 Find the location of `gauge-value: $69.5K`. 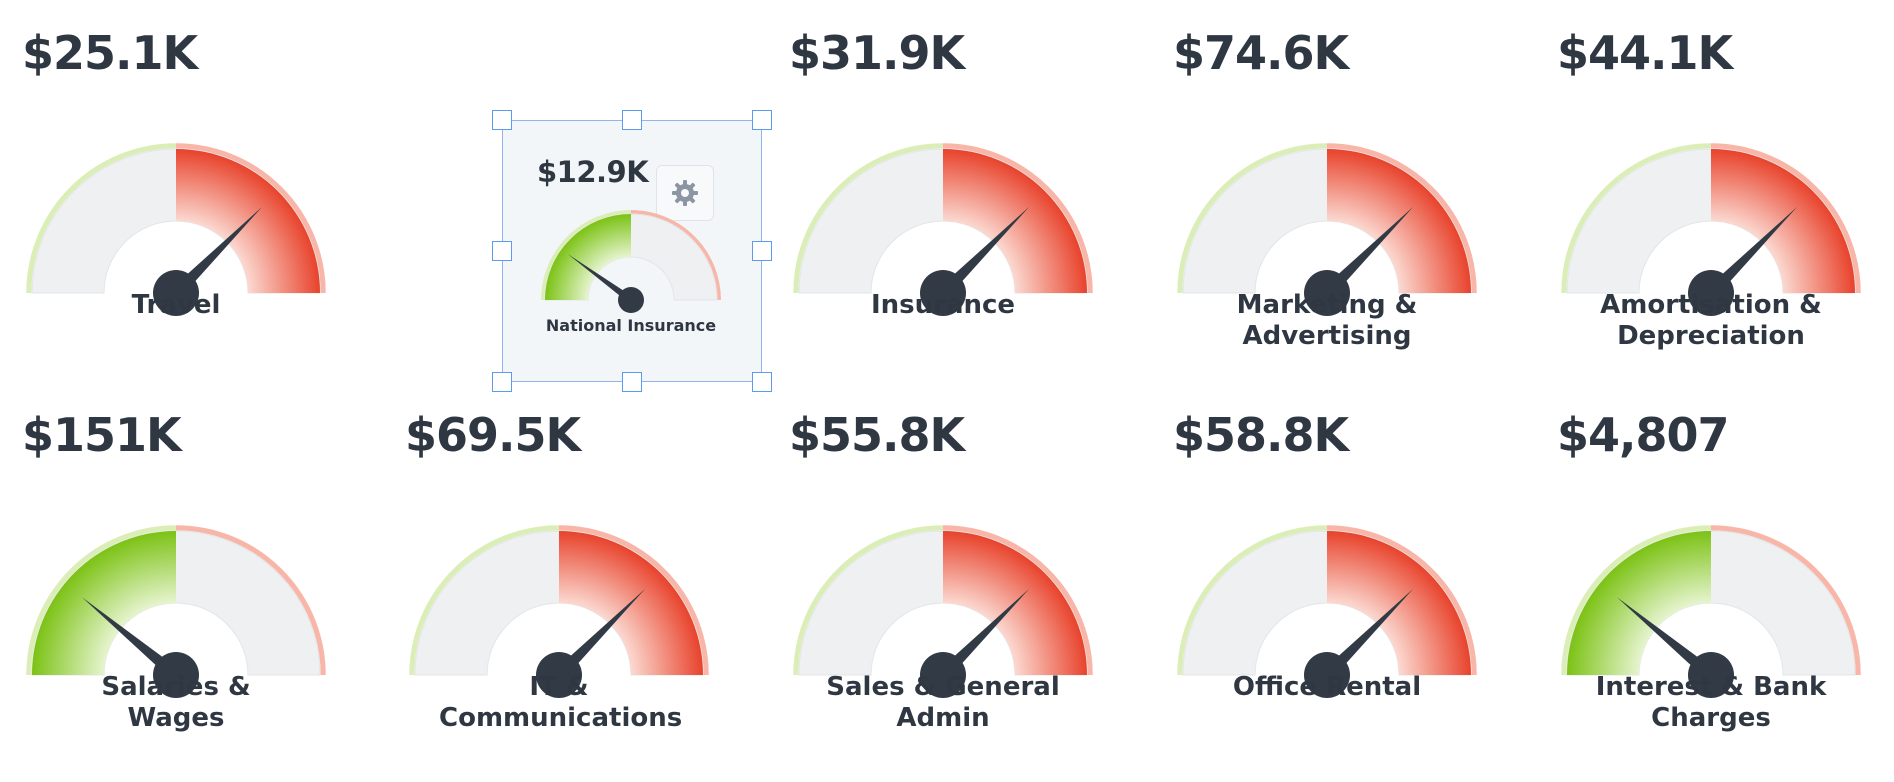

gauge-value: $69.5K is located at coordinates (493, 435).